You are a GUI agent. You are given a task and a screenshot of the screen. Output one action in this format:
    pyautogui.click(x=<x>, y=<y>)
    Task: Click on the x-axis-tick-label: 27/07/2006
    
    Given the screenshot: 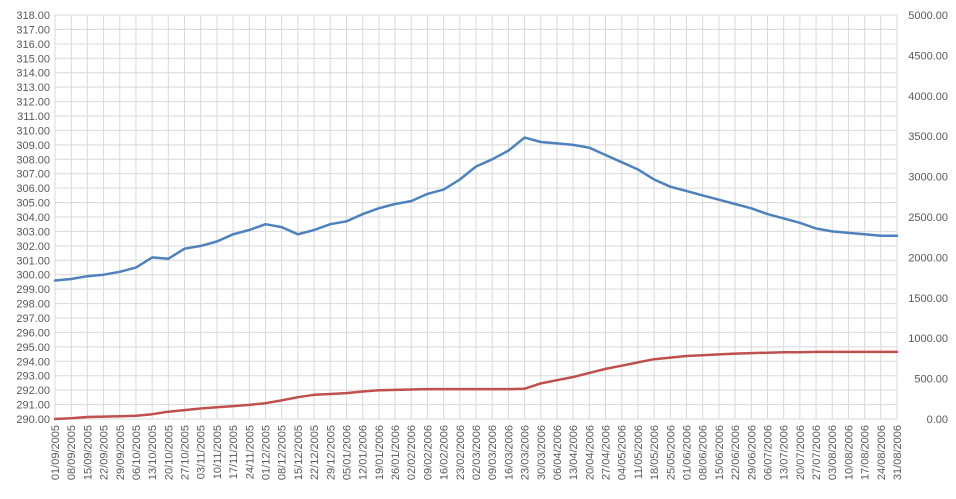 What is the action you would take?
    pyautogui.click(x=817, y=452)
    